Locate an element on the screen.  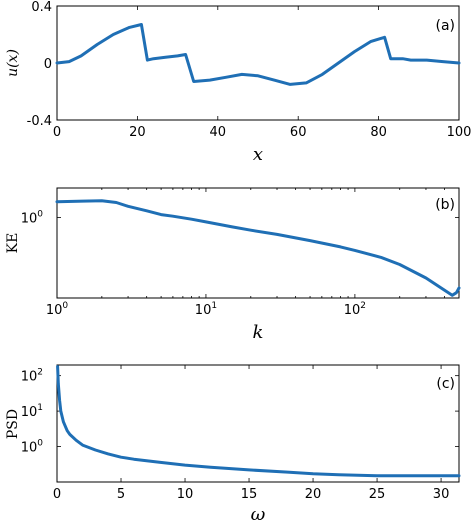
y-tick-exponent: 2 is located at coordinates (40, 373).